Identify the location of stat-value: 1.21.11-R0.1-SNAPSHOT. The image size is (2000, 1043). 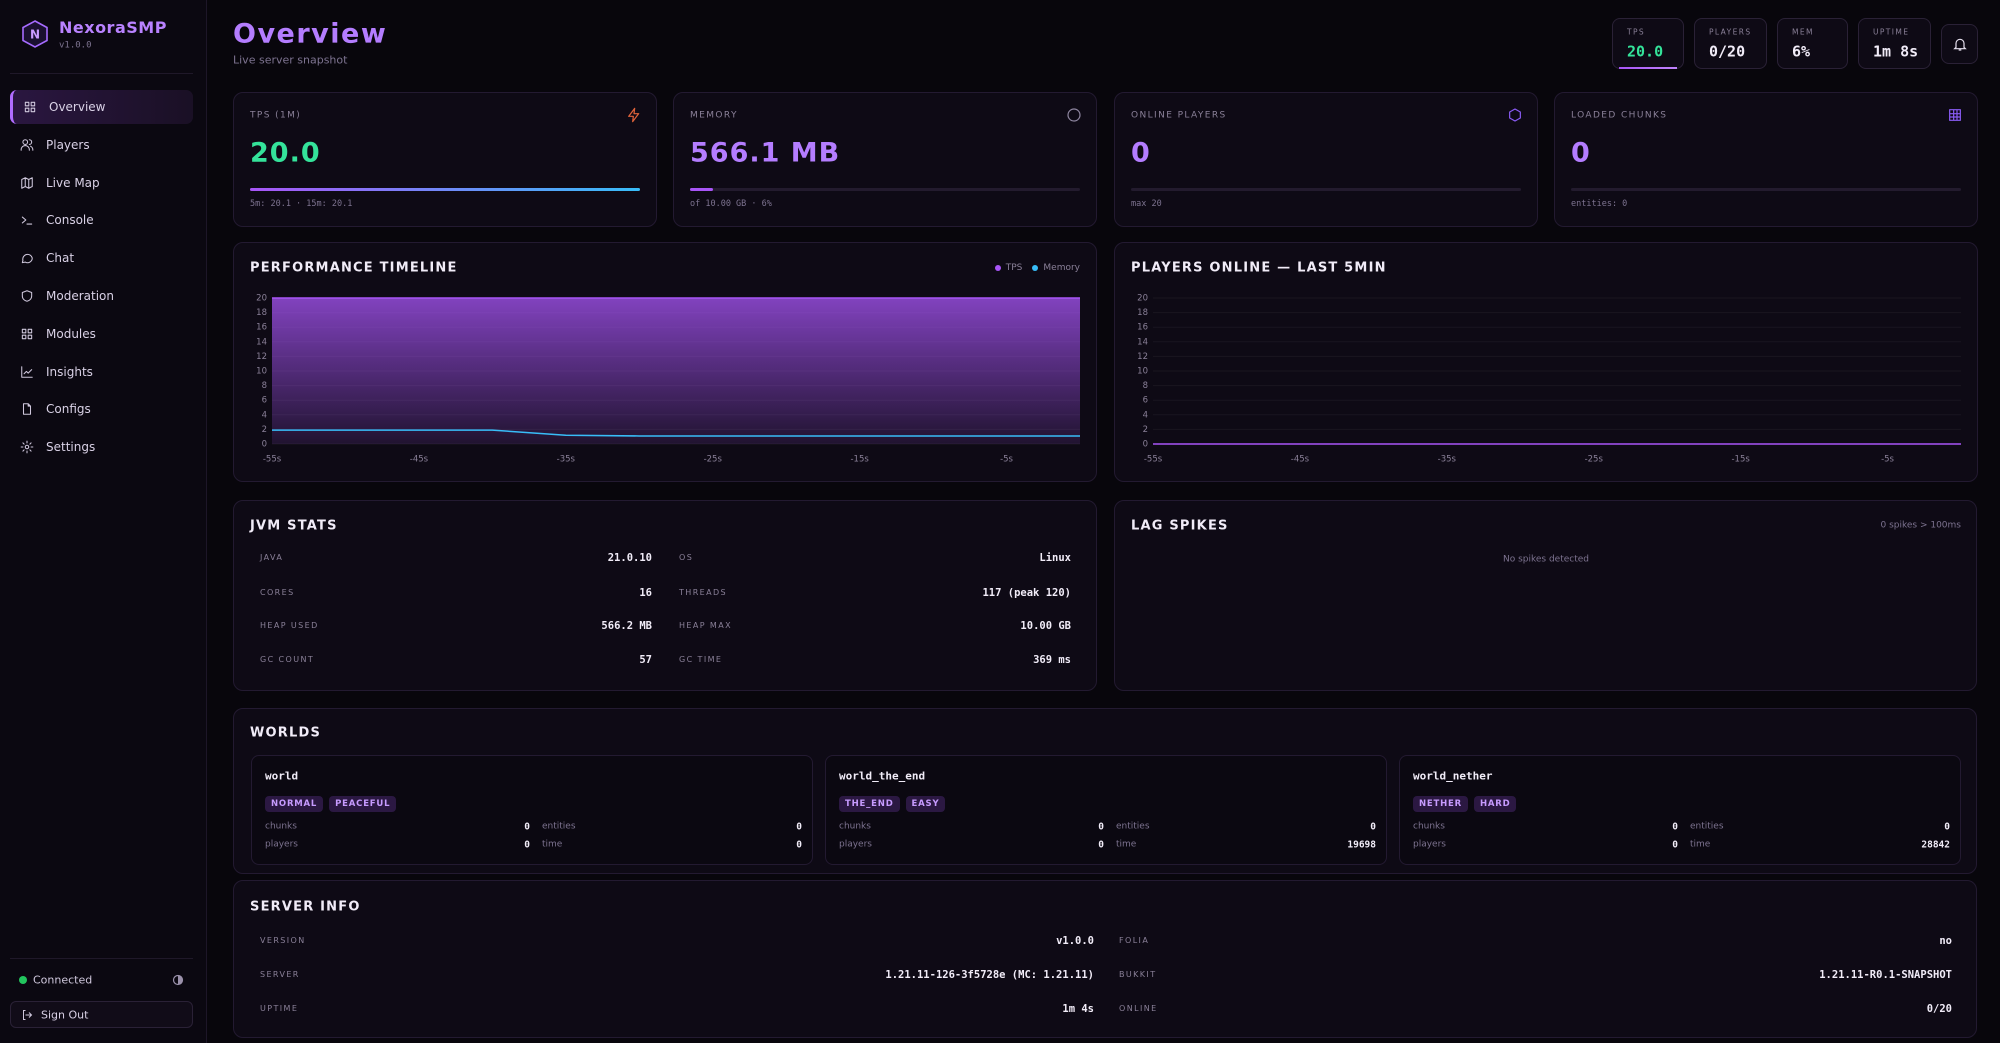
(1885, 974).